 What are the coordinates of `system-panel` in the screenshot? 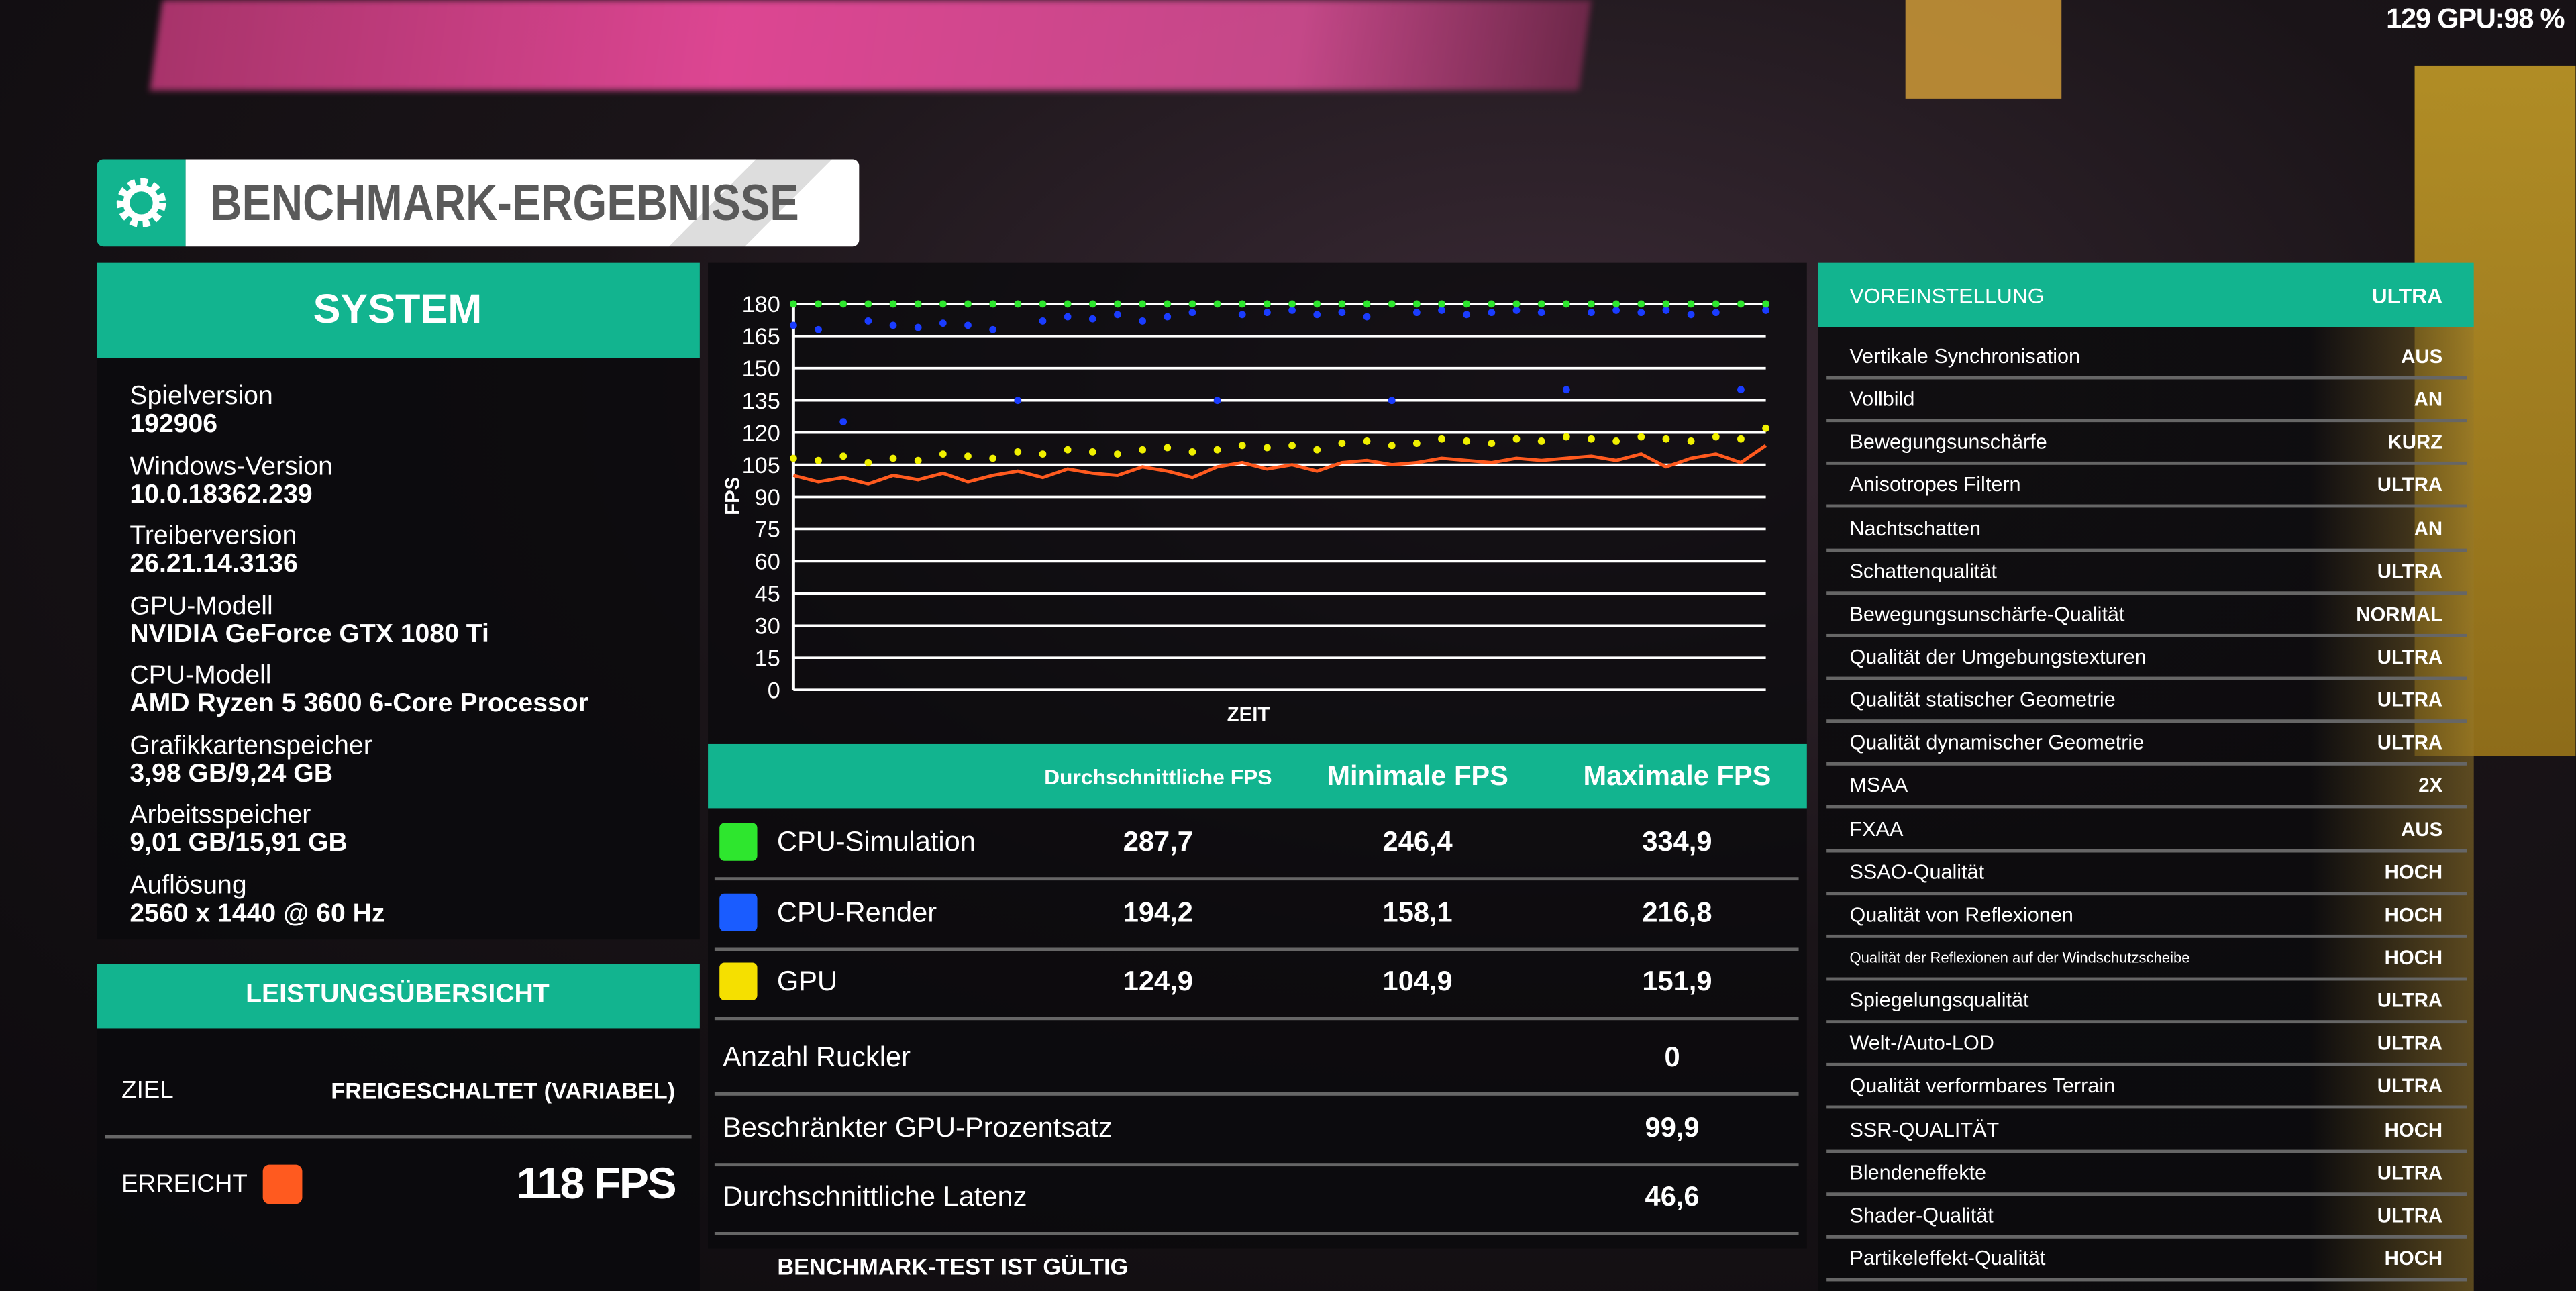 It's located at (398, 649).